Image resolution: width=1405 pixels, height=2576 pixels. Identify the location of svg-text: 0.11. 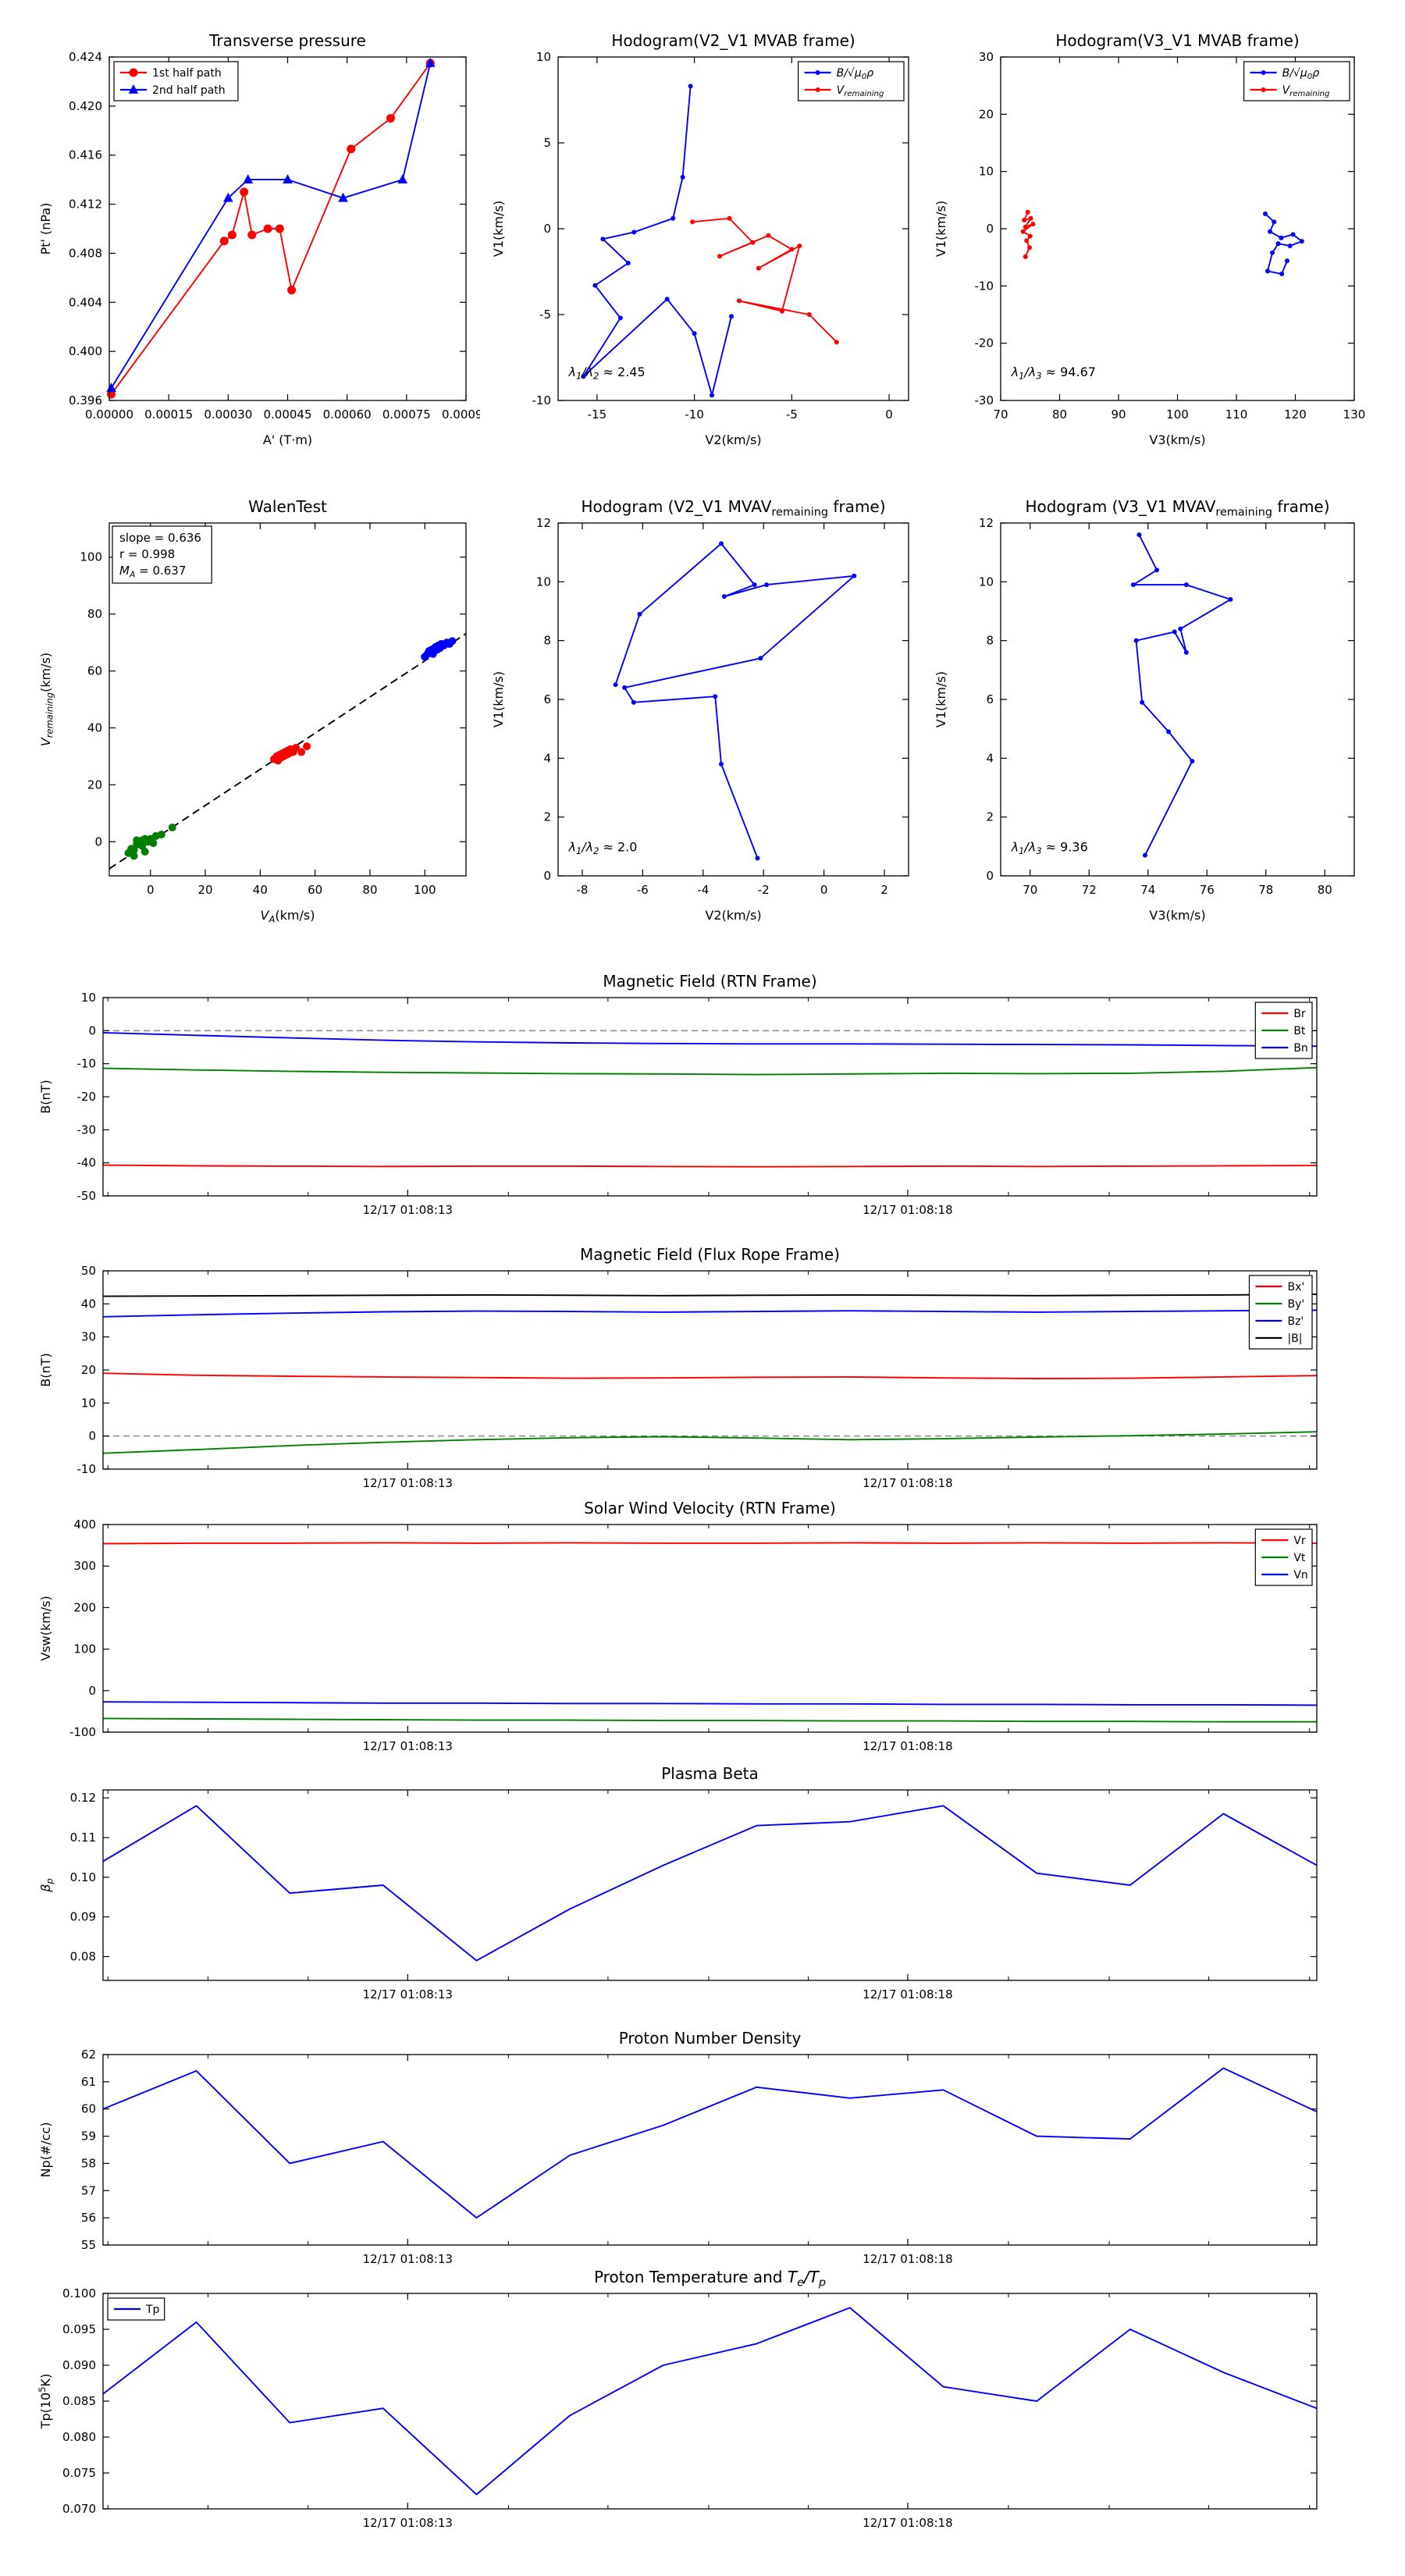
(83, 1838).